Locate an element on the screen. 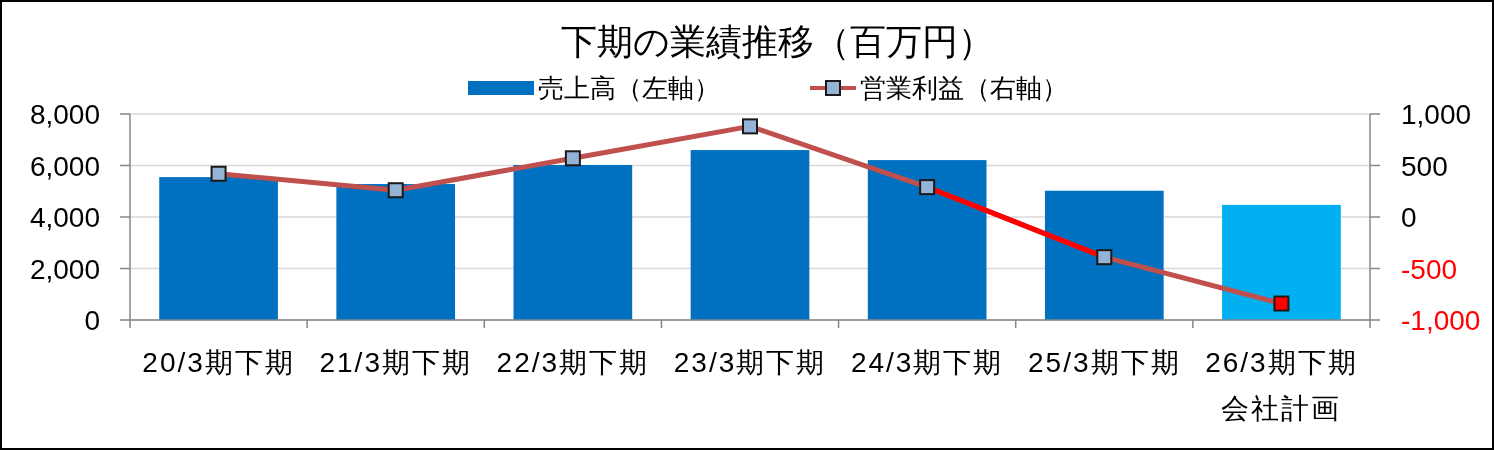 This screenshot has width=1494, height=450. y-tick-label: 6,000 is located at coordinates (64, 166).